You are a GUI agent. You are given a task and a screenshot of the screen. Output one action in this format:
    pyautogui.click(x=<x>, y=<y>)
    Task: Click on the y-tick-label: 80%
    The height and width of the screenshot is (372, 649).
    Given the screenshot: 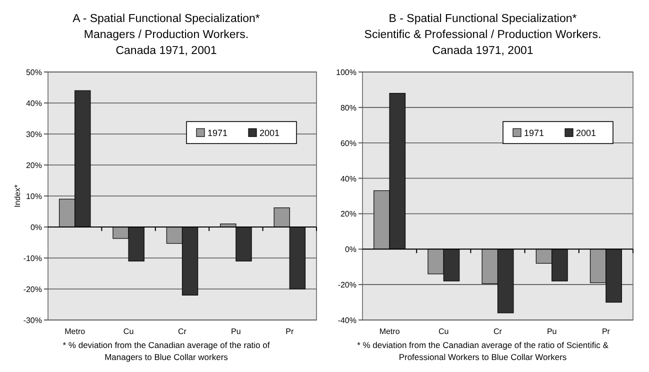 What is the action you would take?
    pyautogui.click(x=348, y=107)
    